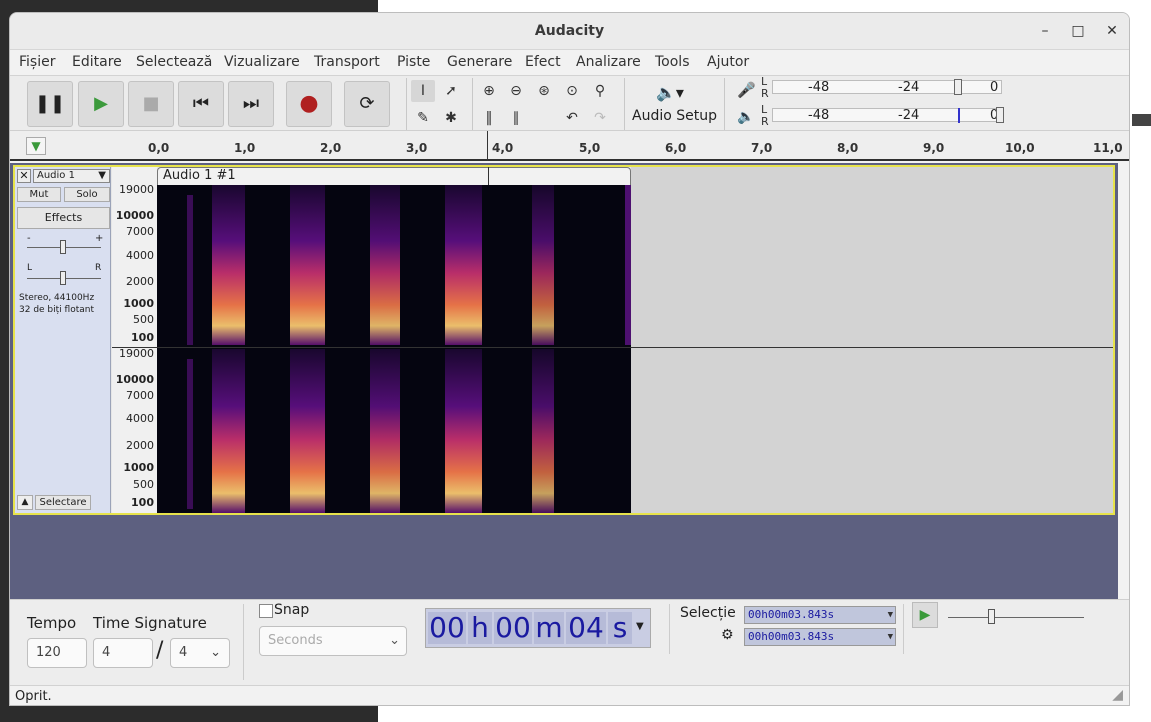 This screenshot has height=722, width=1151. What do you see at coordinates (670, 92) in the screenshot?
I see `speaker-icon: 🔈▾` at bounding box center [670, 92].